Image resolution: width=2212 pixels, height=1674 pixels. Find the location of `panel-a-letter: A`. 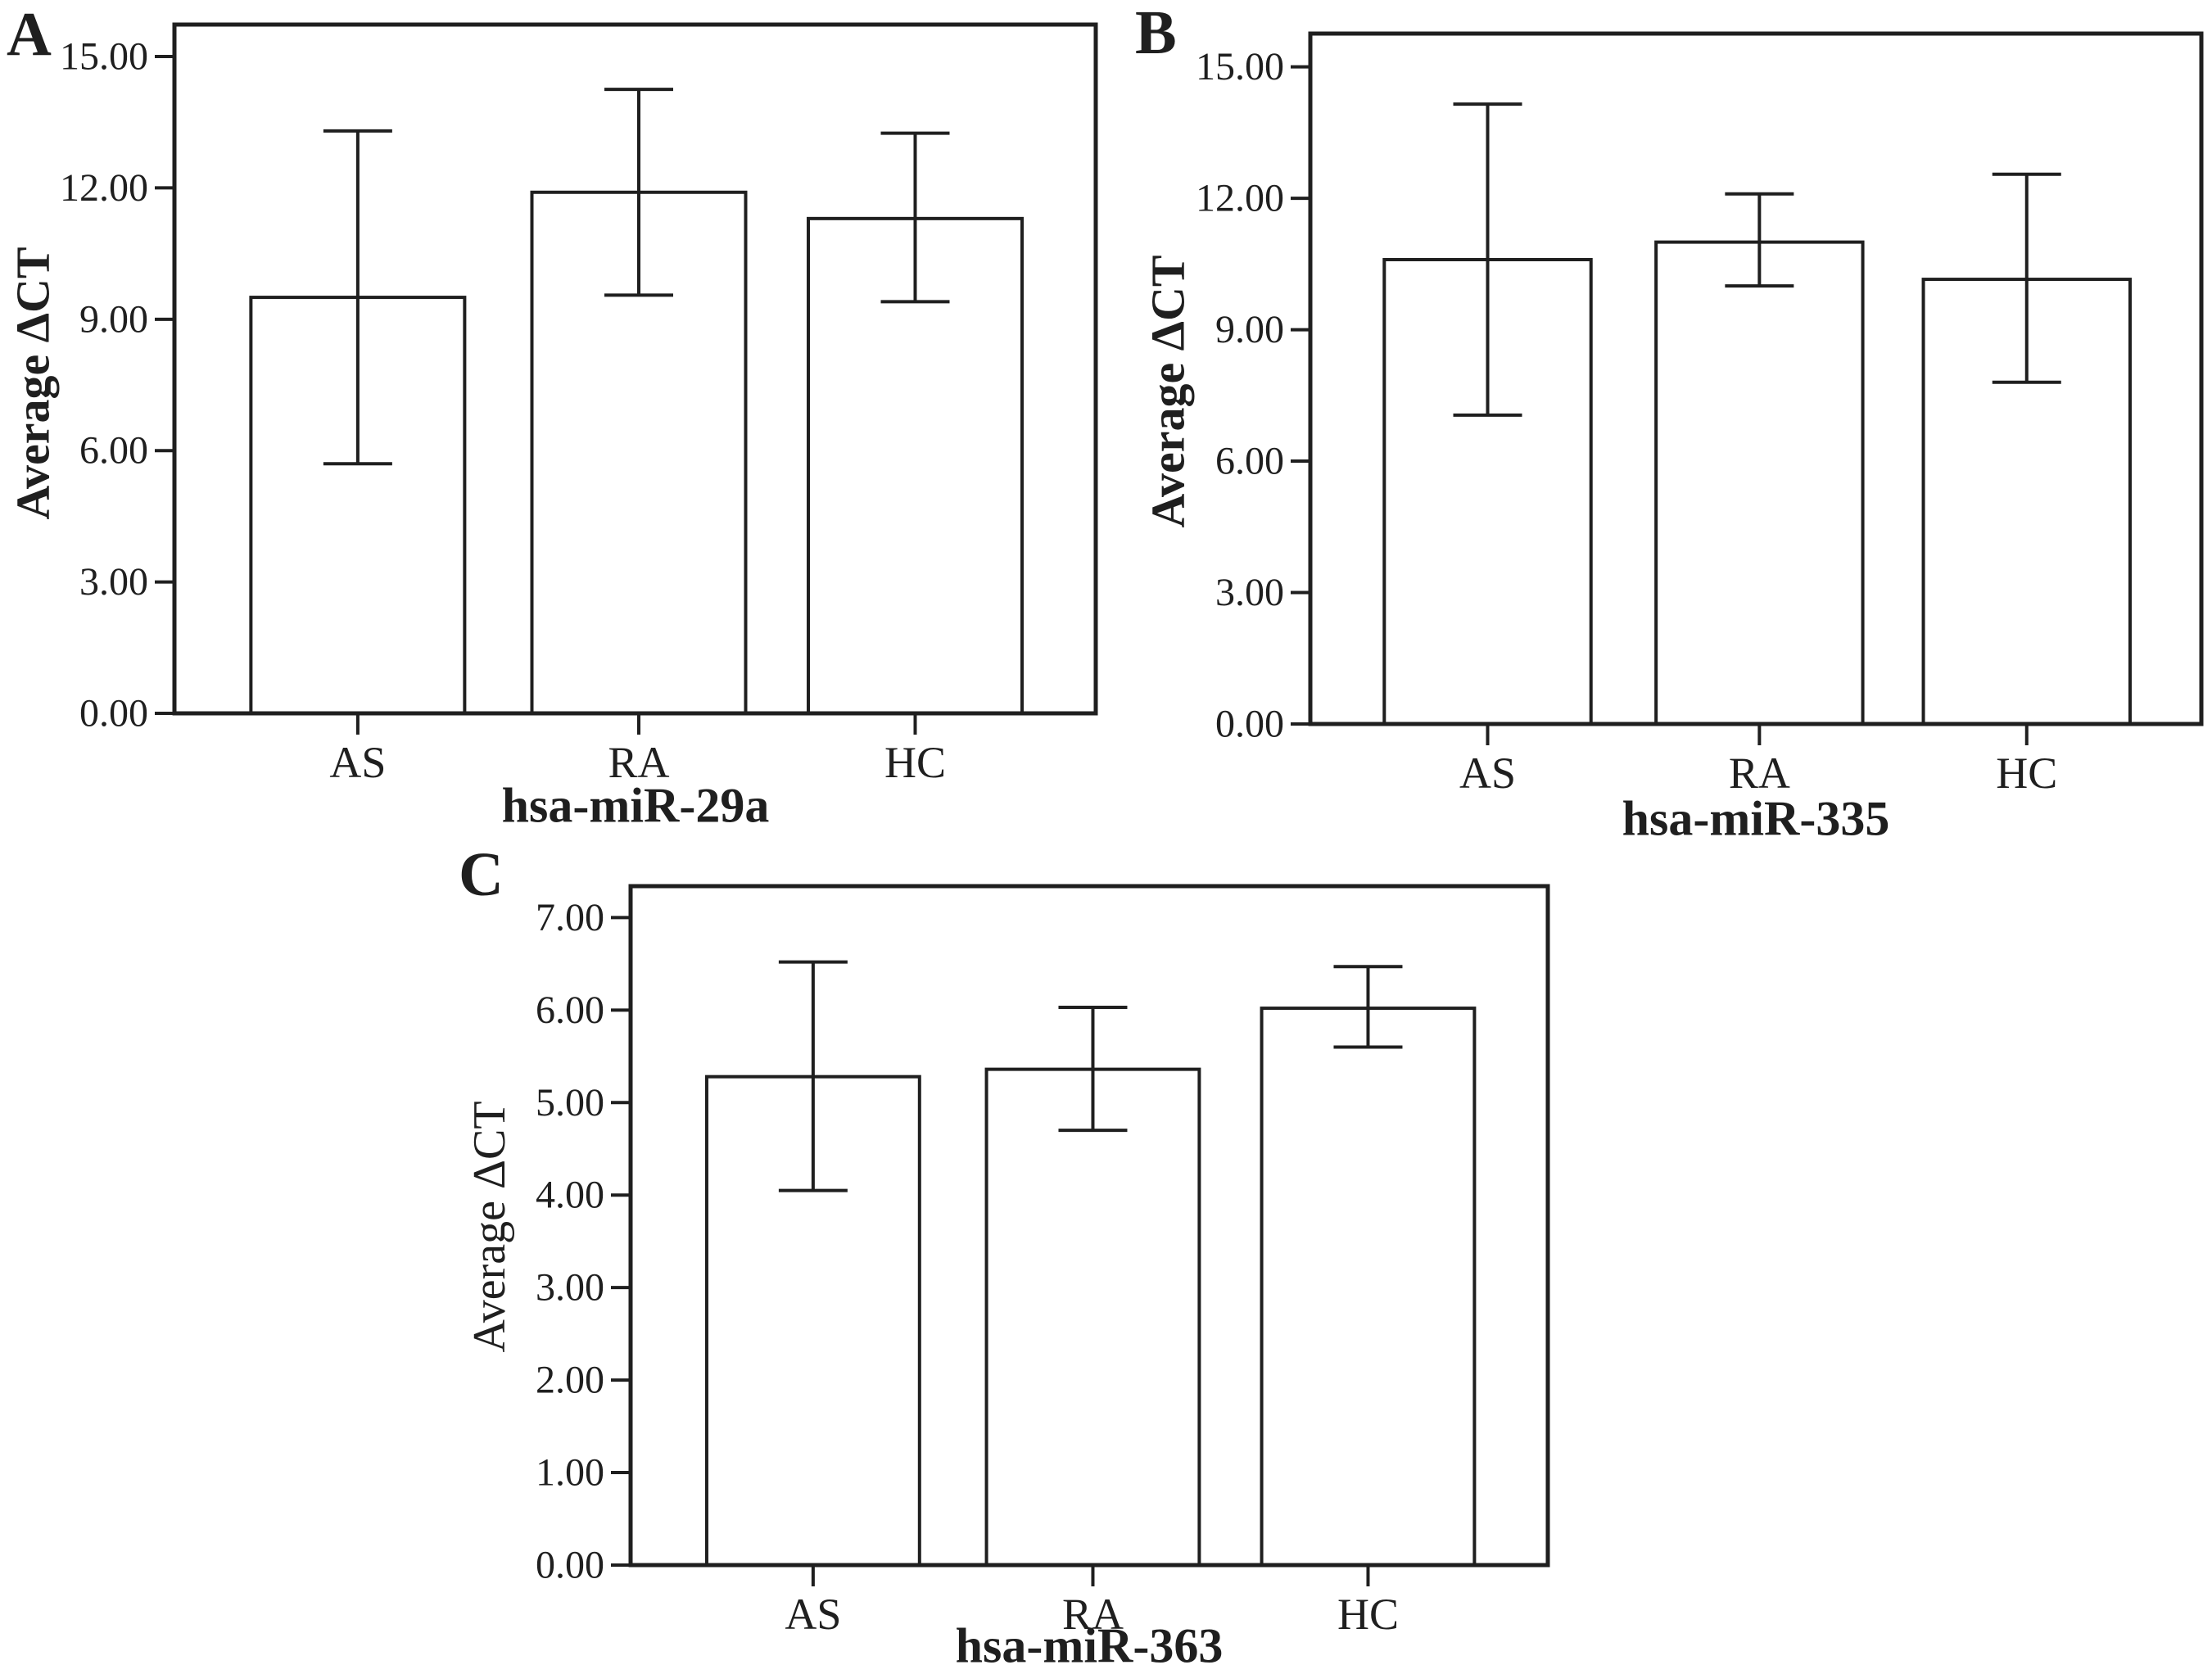

panel-a-letter: A is located at coordinates (30, 34).